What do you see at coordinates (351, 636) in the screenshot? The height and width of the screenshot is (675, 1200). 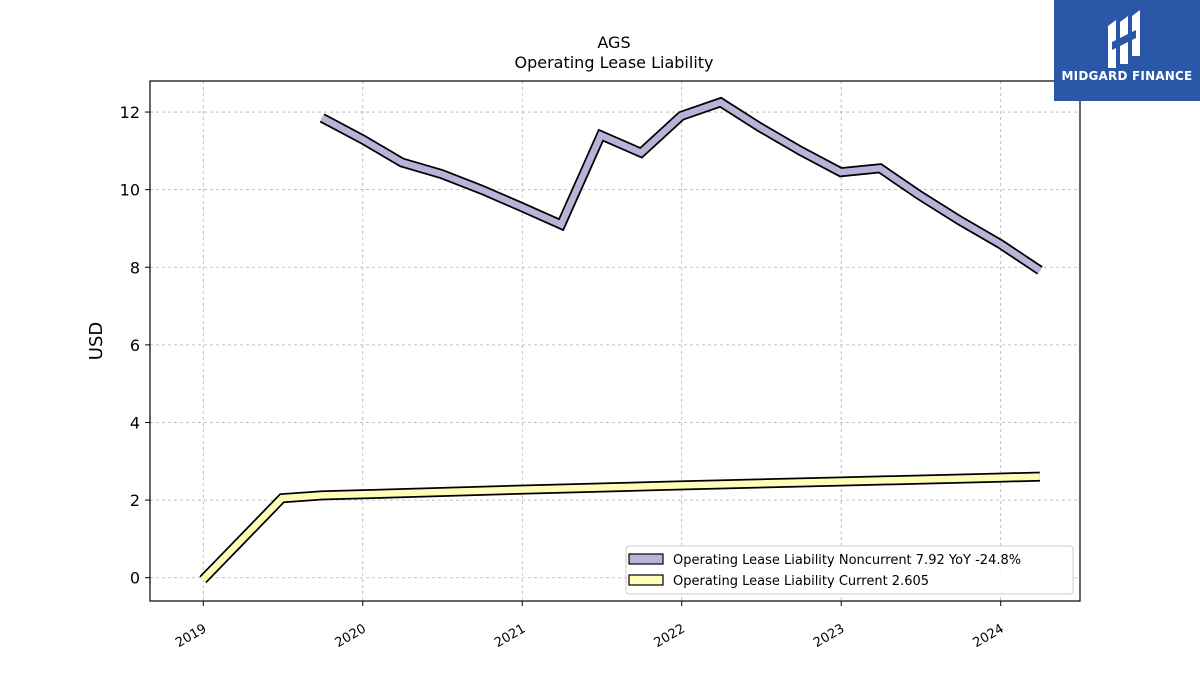 I see `x-tick-label: 2020` at bounding box center [351, 636].